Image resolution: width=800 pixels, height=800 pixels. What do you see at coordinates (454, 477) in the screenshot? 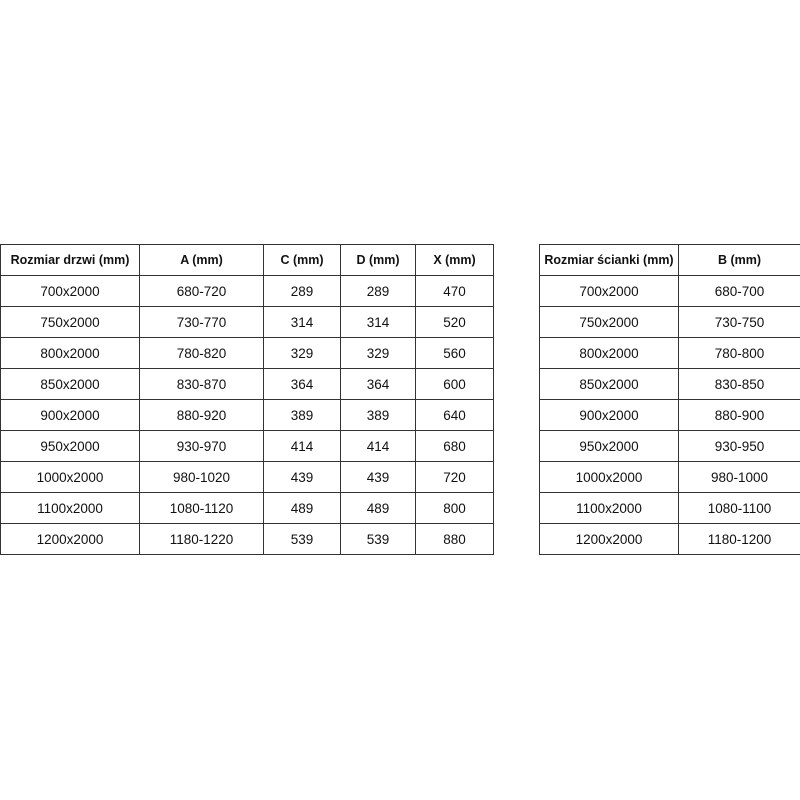
I see `table-cell: 720` at bounding box center [454, 477].